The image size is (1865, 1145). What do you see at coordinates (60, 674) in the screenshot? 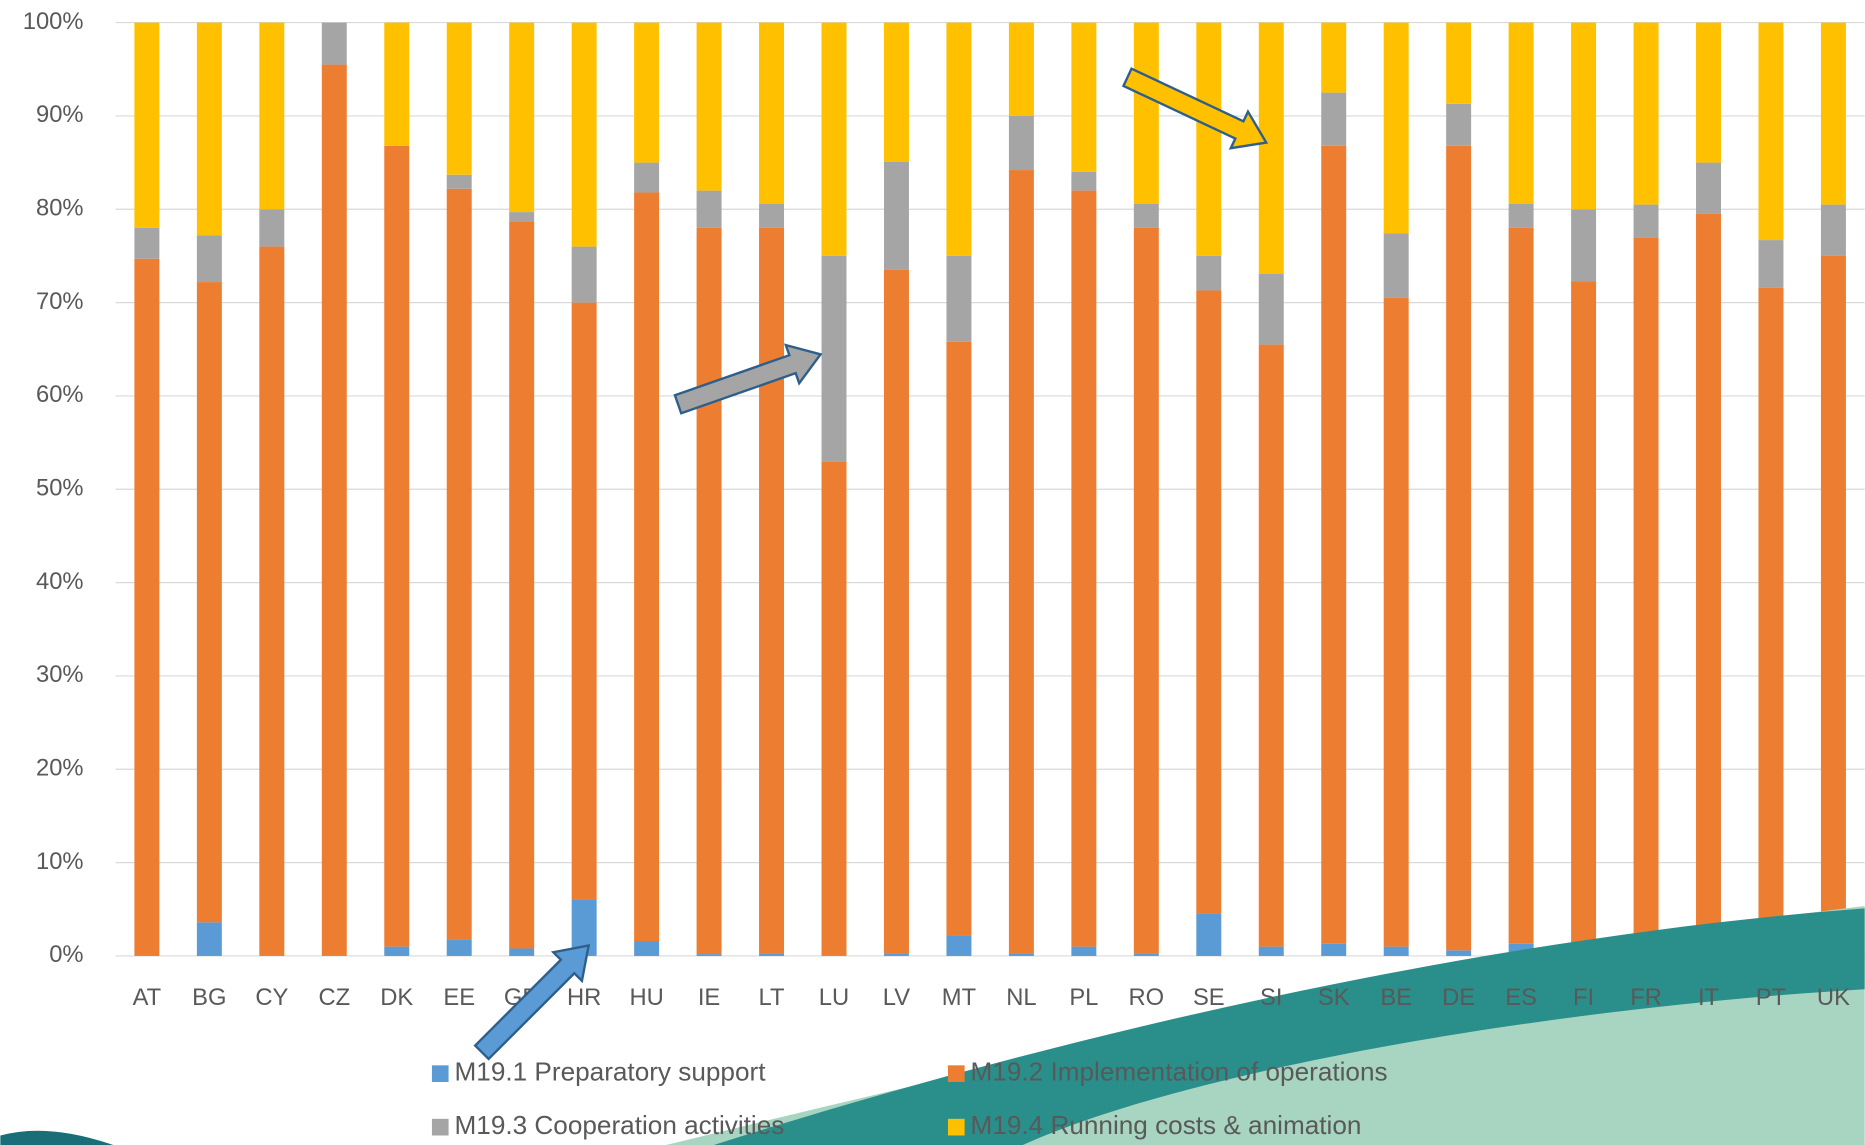
I see `y-tick-label: 30%` at bounding box center [60, 674].